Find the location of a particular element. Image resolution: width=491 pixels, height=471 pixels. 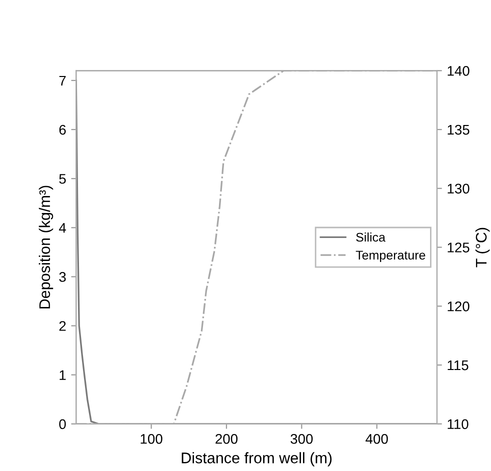

y-tick-label: 5 is located at coordinates (62, 179).